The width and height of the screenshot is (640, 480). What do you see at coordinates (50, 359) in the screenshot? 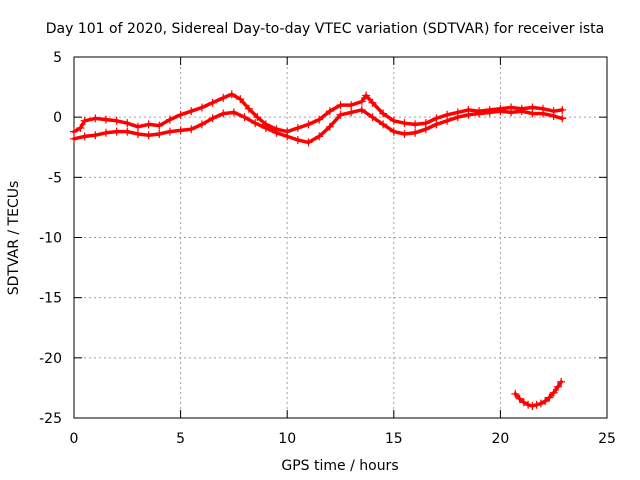
I see `y-tick-label: -20` at bounding box center [50, 359].